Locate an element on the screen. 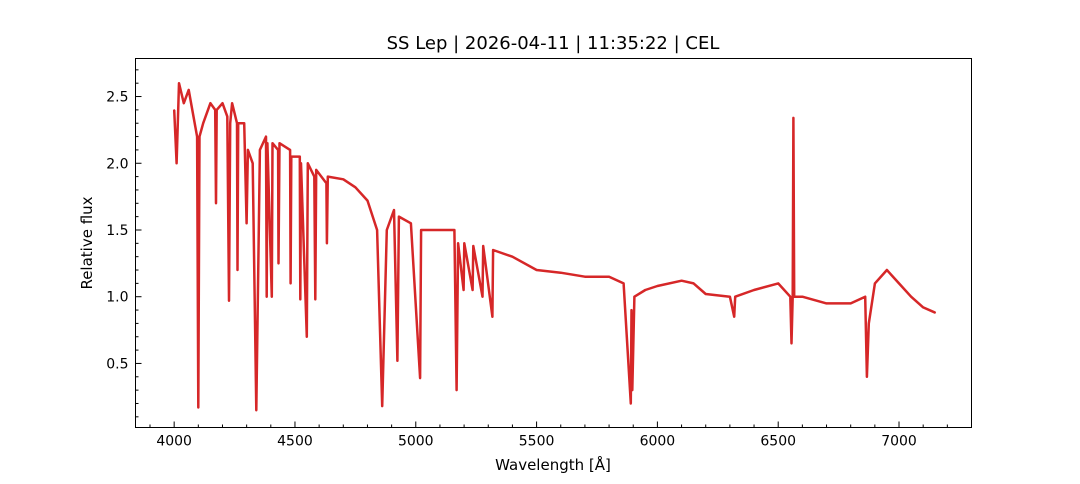 The image size is (1080, 484). x-tick-label: 7000 is located at coordinates (899, 442).